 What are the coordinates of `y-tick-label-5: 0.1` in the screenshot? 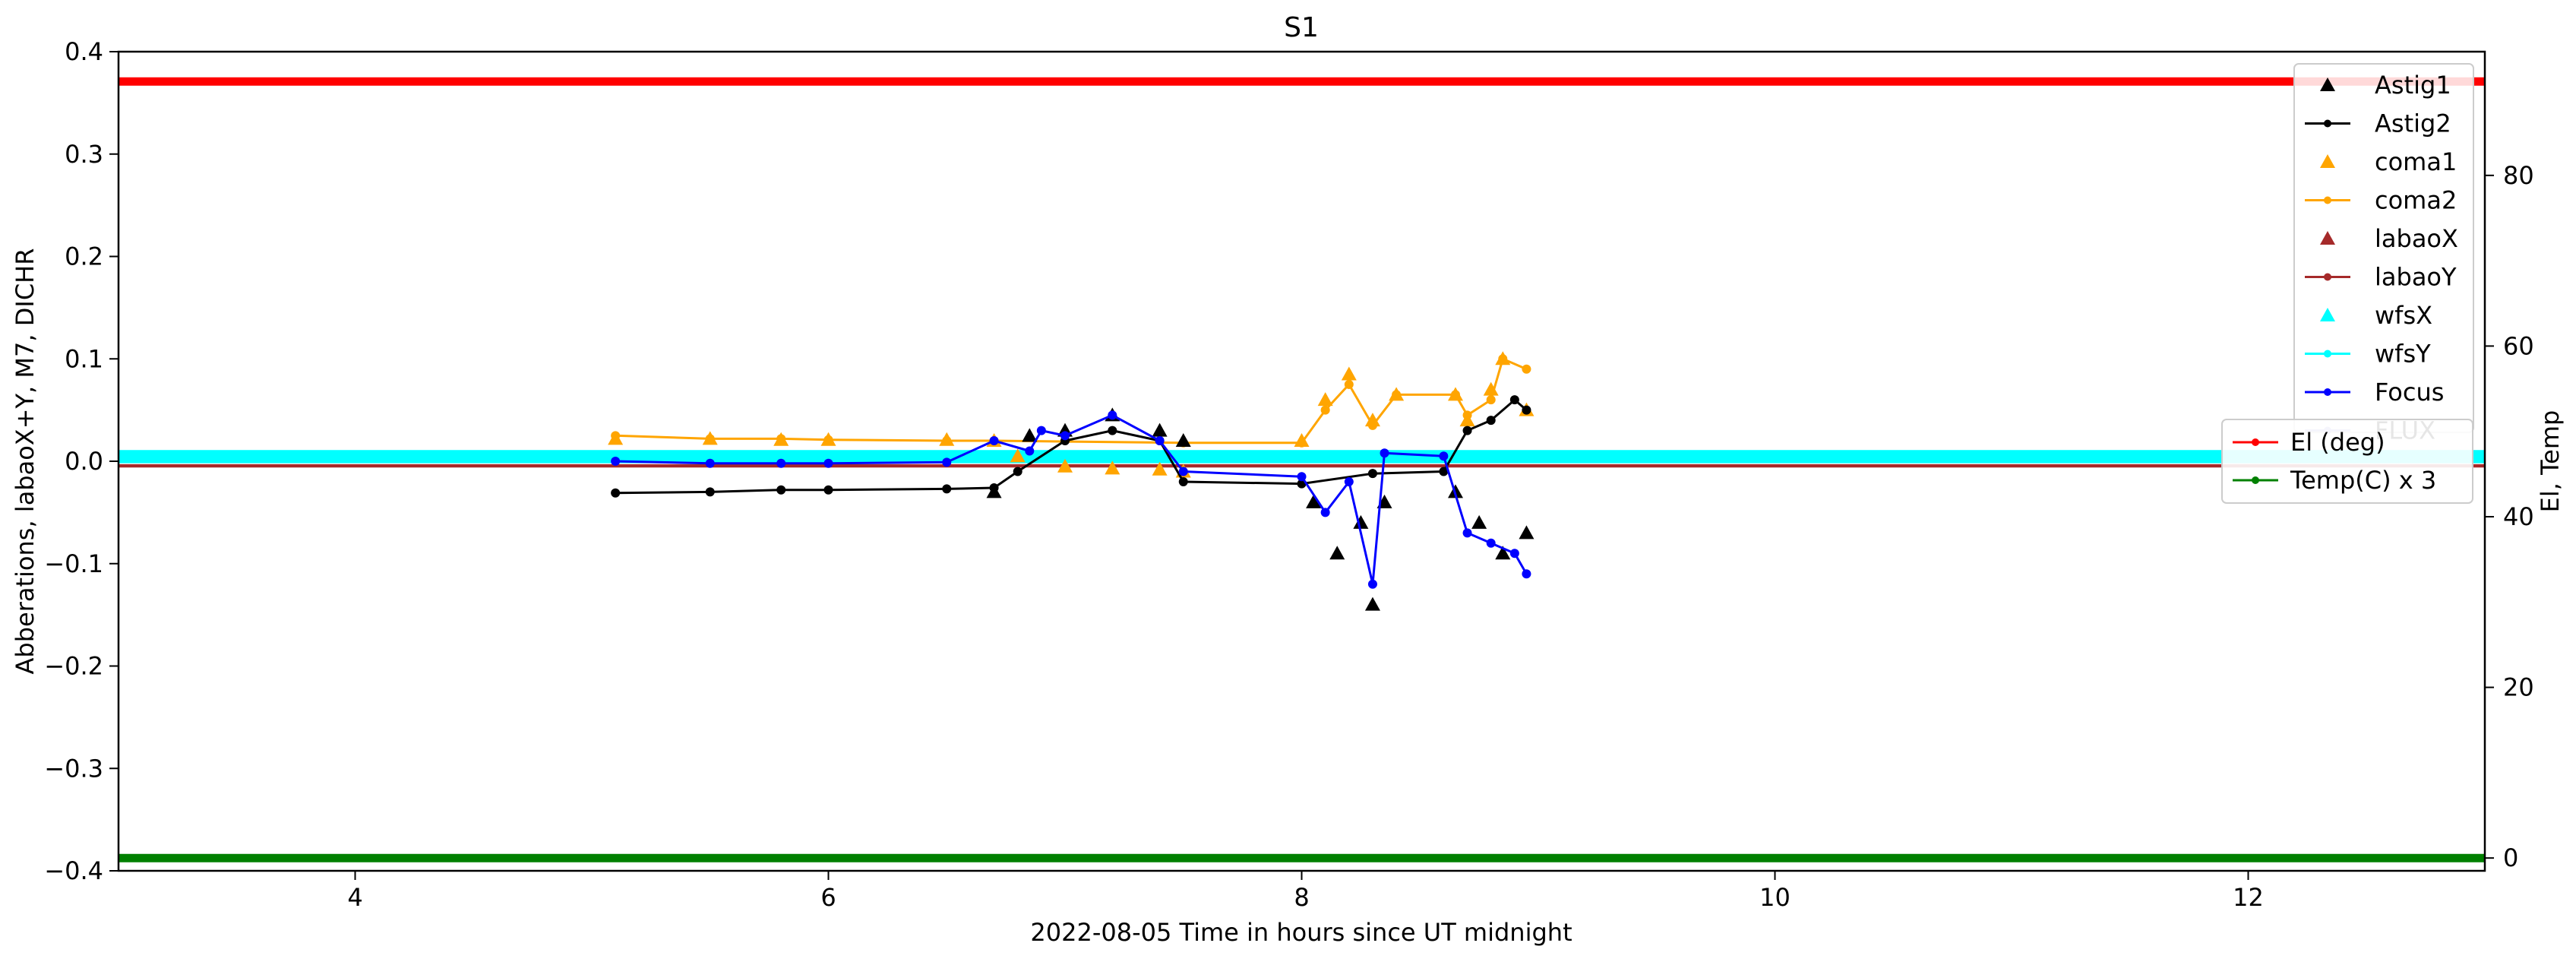 It's located at (84, 358).